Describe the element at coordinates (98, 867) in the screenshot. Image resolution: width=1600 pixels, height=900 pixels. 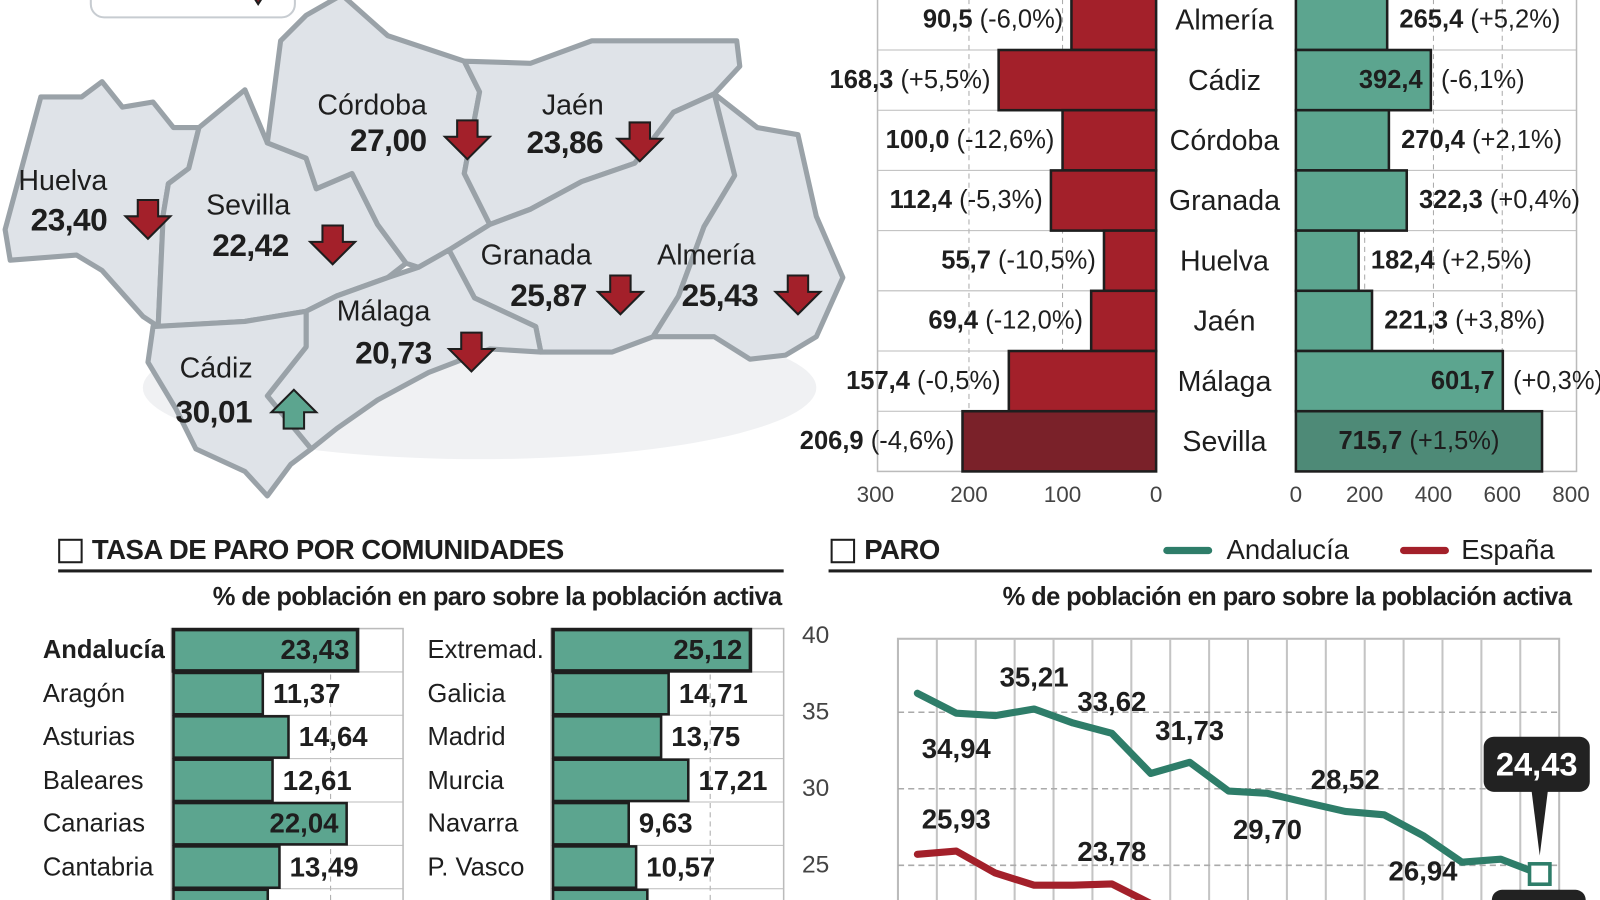
I see `community-name: Cantabria` at that location.